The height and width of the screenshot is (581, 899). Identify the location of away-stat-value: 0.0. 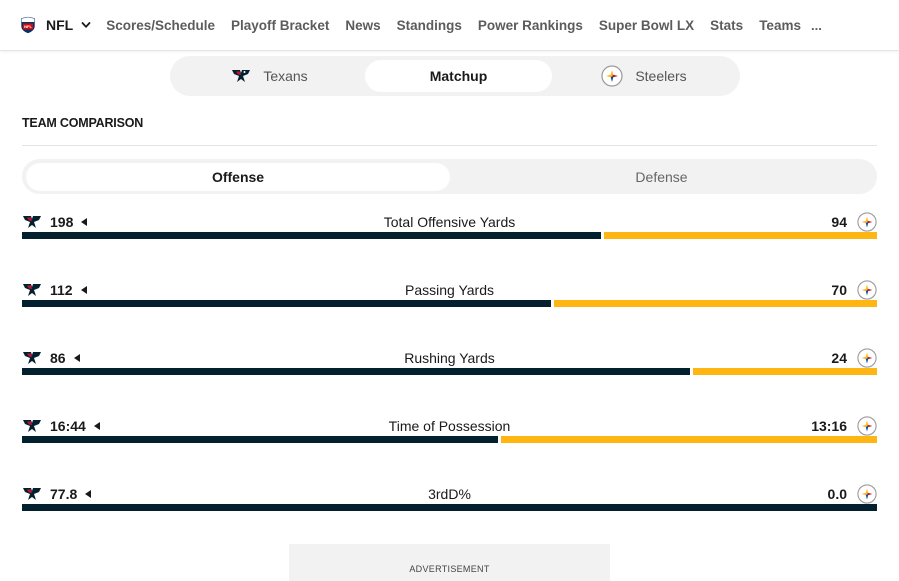
(837, 494).